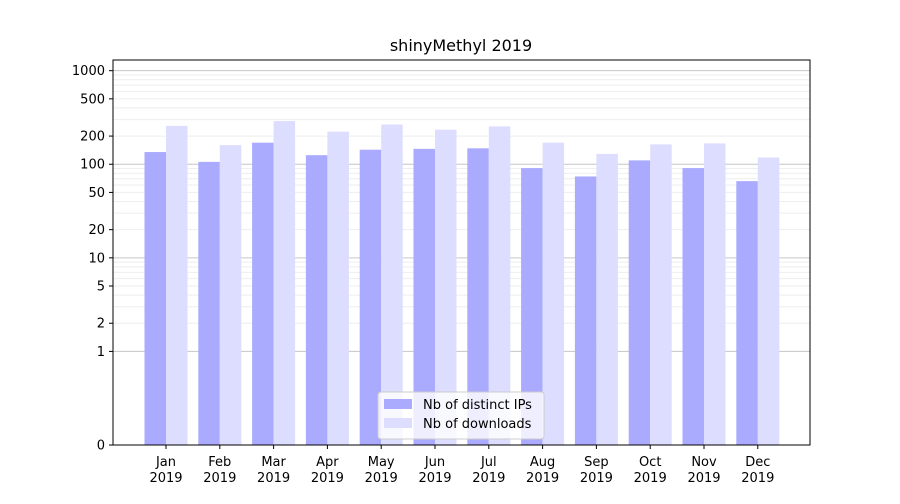 This screenshot has height=504, width=900. What do you see at coordinates (284, 283) in the screenshot?
I see `bar-downloads-mar` at bounding box center [284, 283].